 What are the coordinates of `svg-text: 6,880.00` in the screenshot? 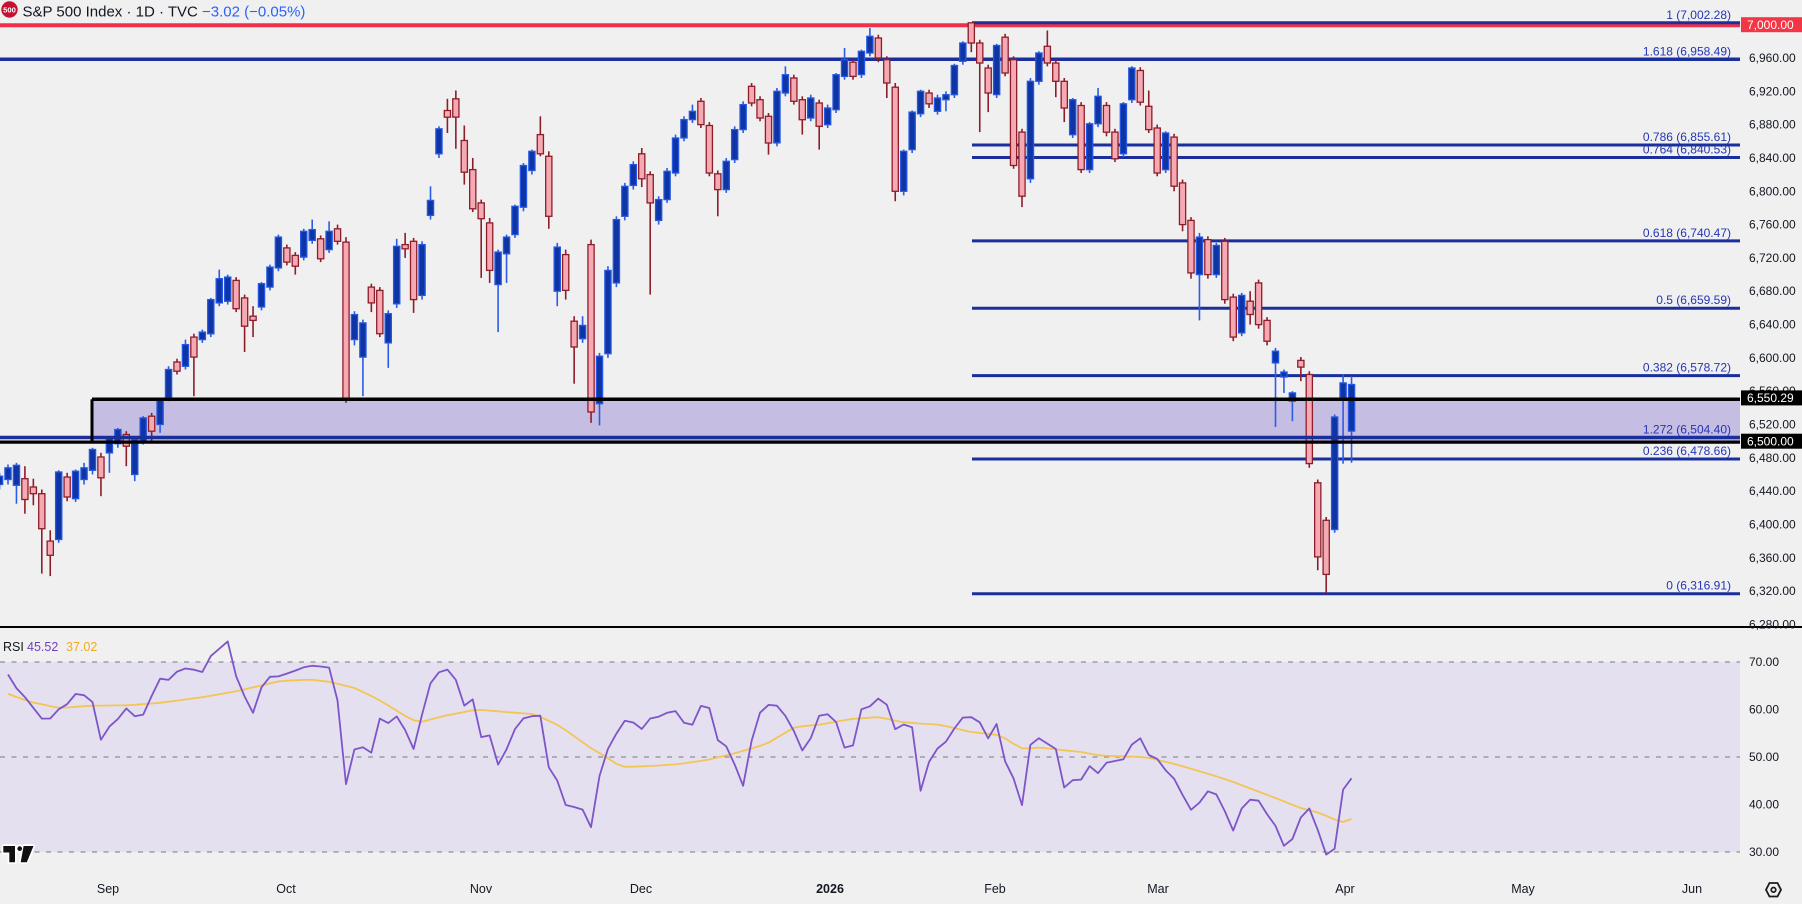 It's located at (1772, 125).